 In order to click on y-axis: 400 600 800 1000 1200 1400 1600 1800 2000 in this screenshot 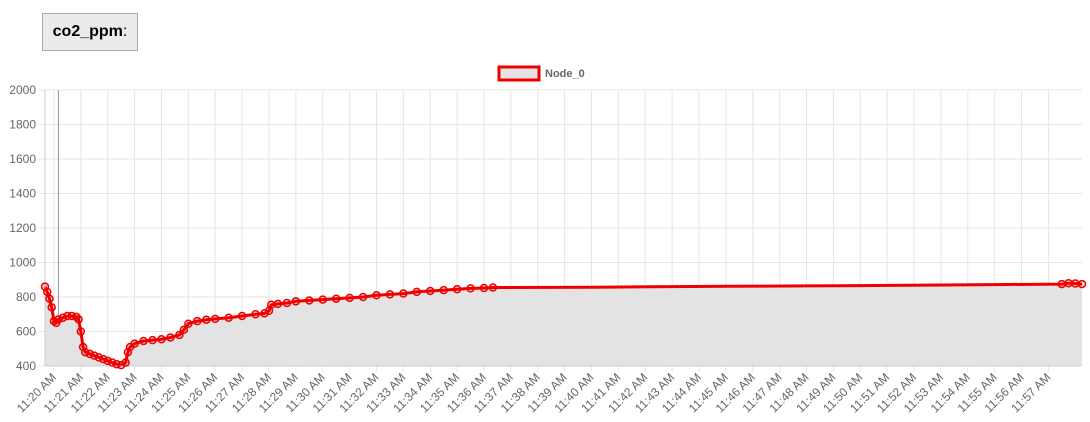, I will do `click(27, 228)`.